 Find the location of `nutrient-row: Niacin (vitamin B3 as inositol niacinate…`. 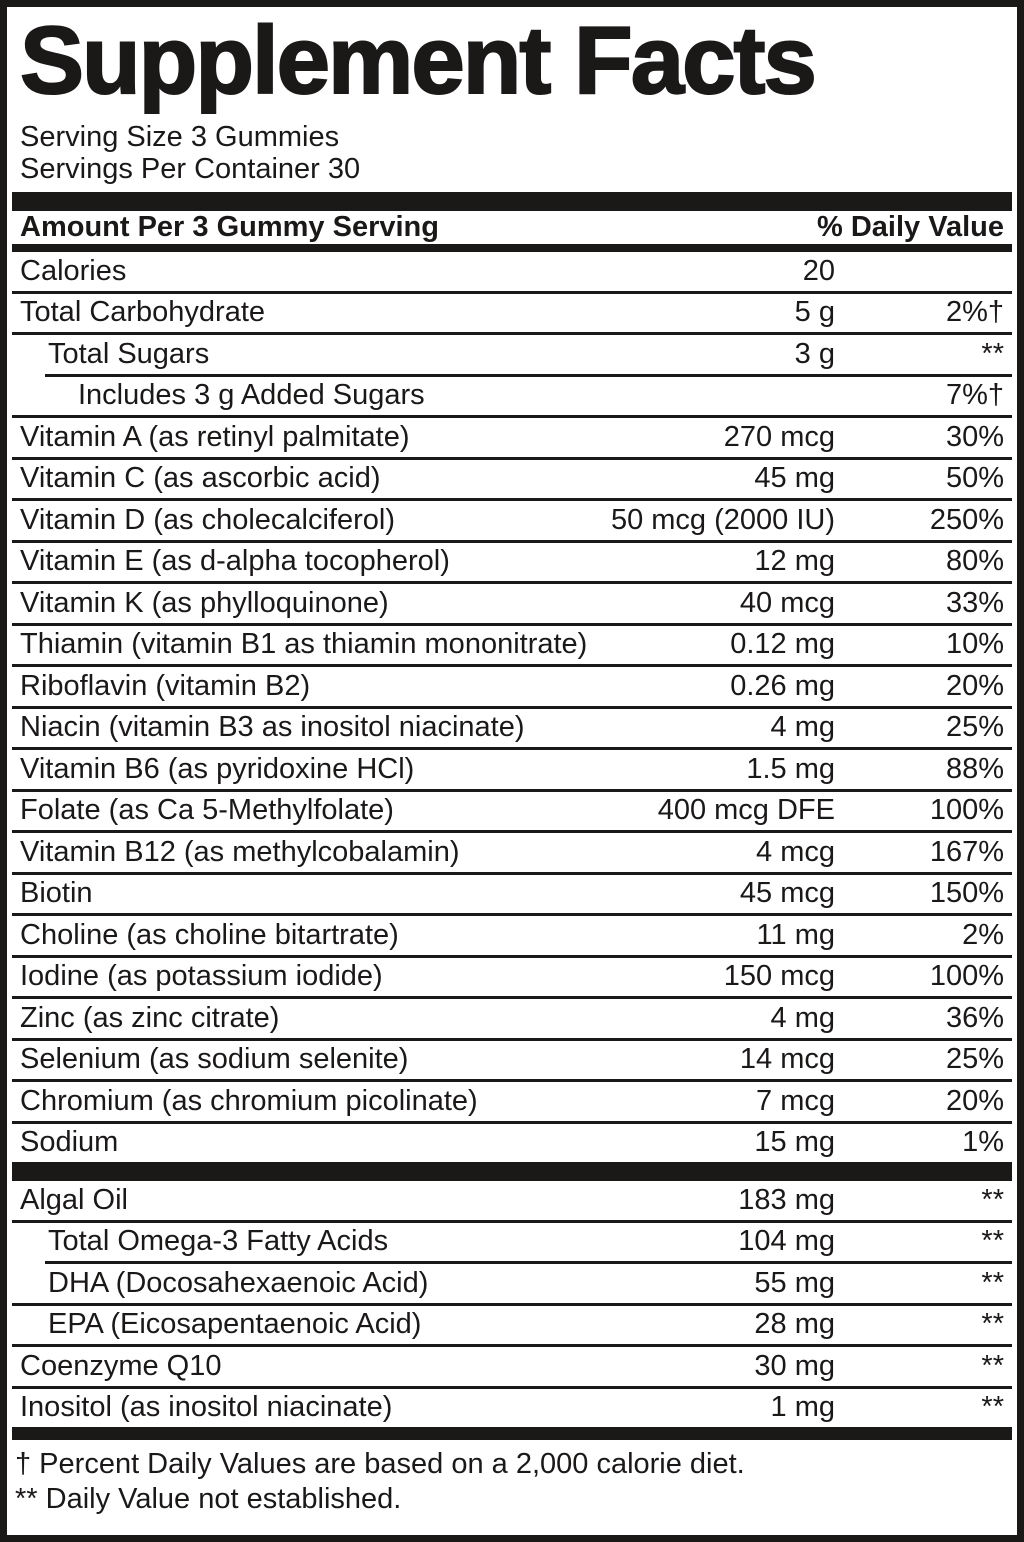

nutrient-row: Niacin (vitamin B3 as inositol niacinate… is located at coordinates (512, 728).